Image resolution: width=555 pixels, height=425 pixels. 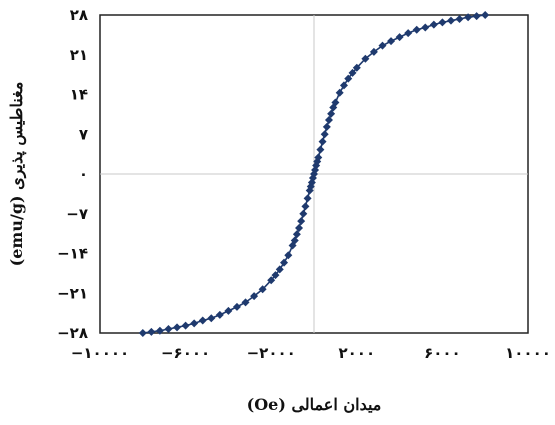 What do you see at coordinates (185, 353) in the screenshot?
I see `x-tick-label: −۶۰۰۰` at bounding box center [185, 353].